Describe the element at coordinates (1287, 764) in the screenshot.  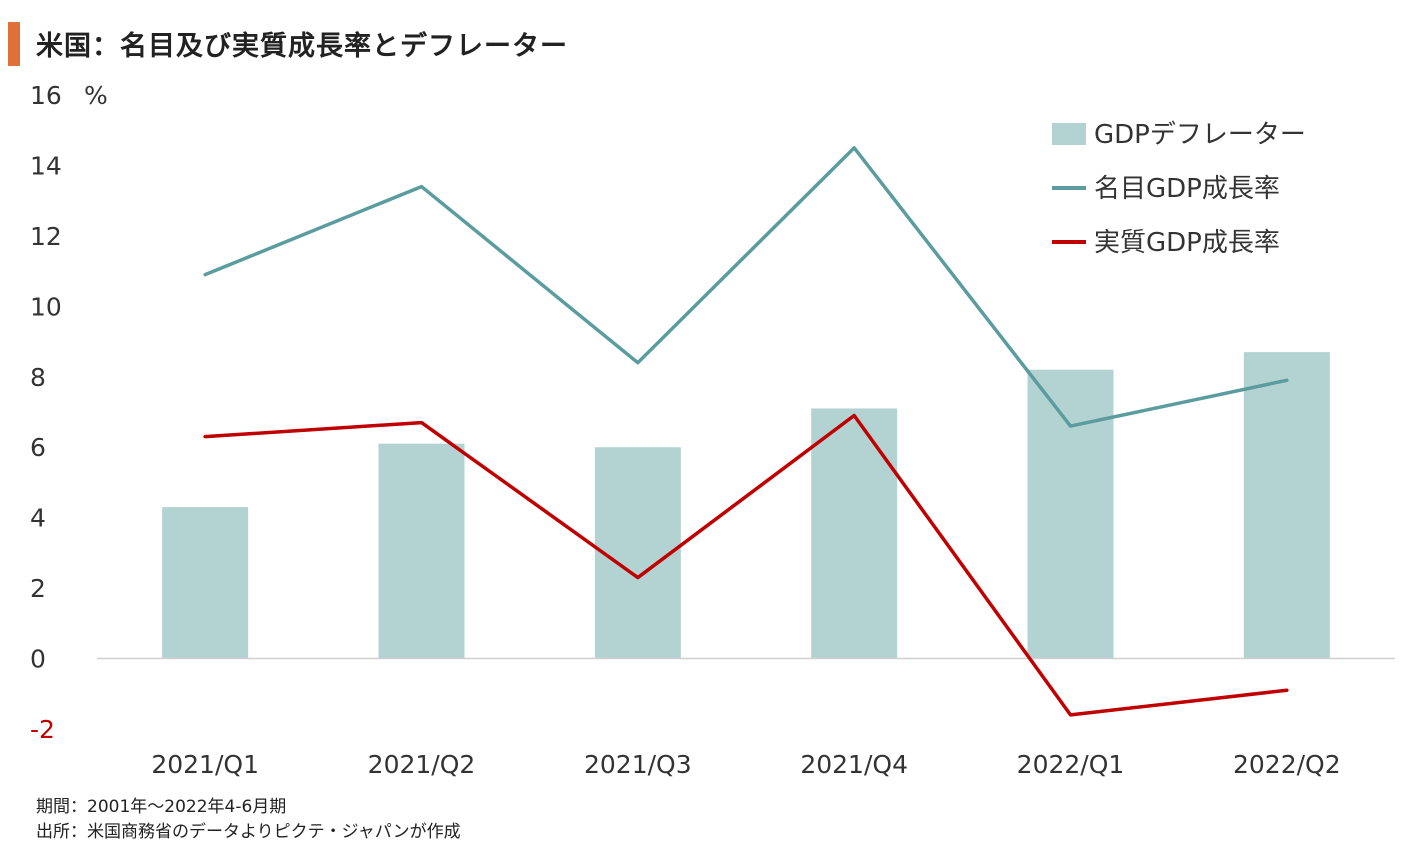
I see `x-tick-label: 2022/Q2` at that location.